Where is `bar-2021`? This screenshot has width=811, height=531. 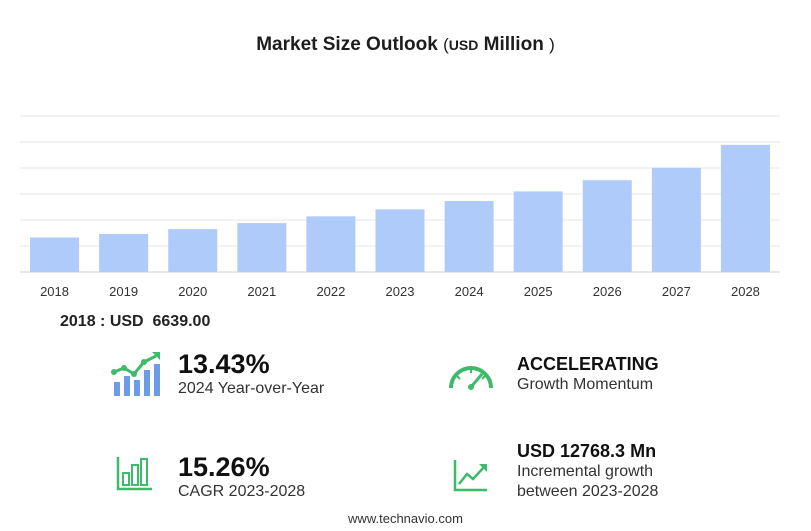 bar-2021 is located at coordinates (262, 247).